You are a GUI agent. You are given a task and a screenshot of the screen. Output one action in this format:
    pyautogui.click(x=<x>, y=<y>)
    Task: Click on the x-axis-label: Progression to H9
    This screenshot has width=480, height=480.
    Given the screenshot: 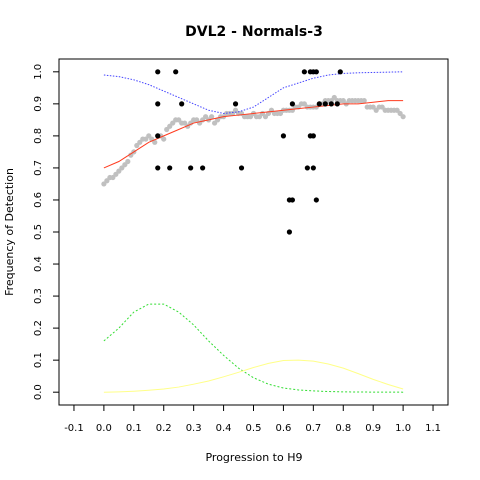 What is the action you would take?
    pyautogui.click(x=253, y=457)
    